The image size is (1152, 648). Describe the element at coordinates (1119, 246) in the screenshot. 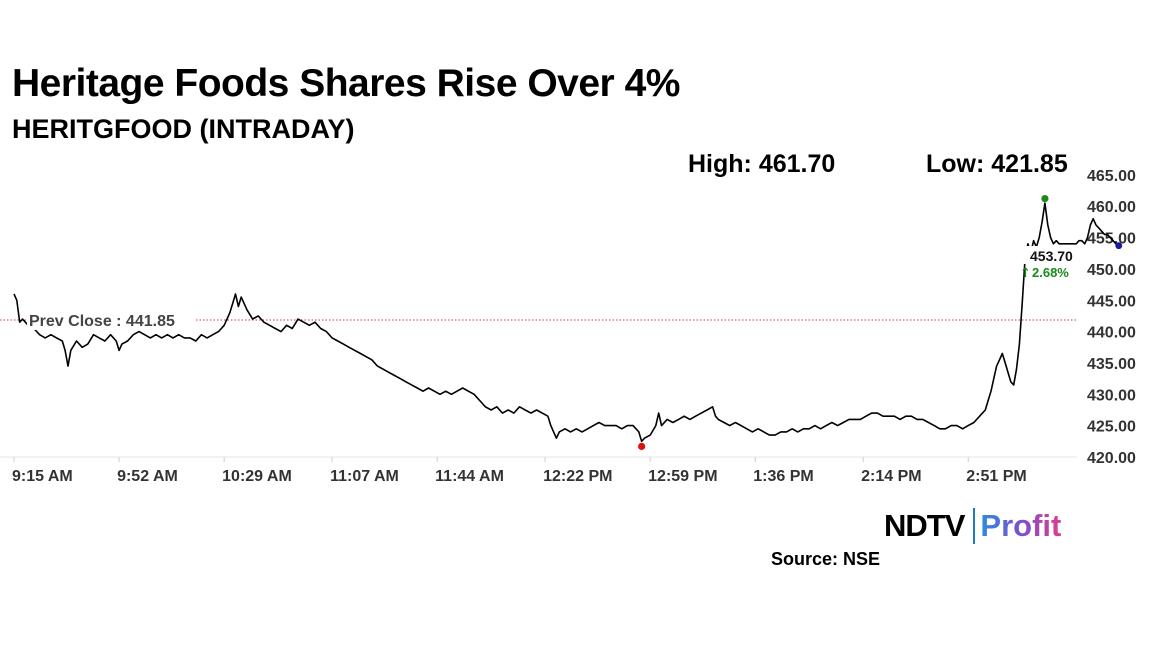

I see `last-price-marker` at that location.